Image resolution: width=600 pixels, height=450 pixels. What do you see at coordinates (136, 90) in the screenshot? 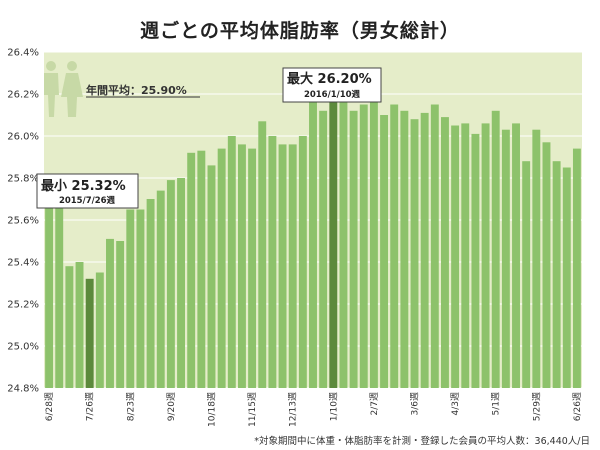
I see `average-label: 年間平均：25.90%` at bounding box center [136, 90].